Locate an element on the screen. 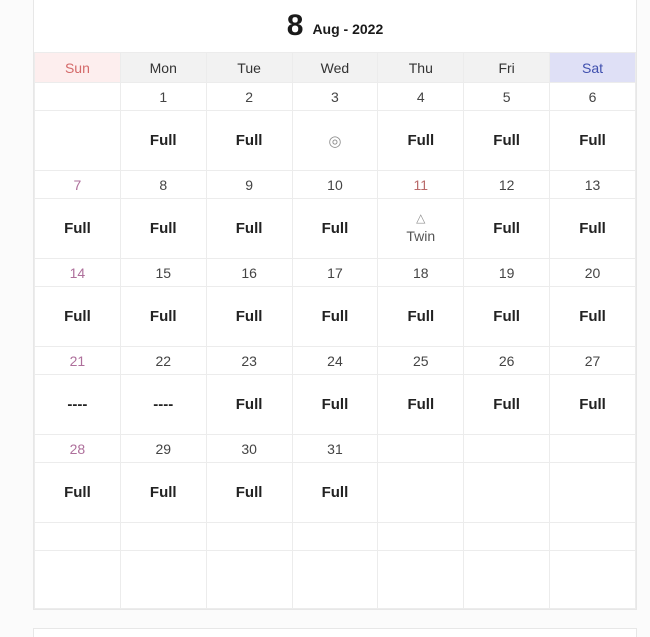 This screenshot has width=650, height=637. status-cell-31: Full is located at coordinates (335, 492).